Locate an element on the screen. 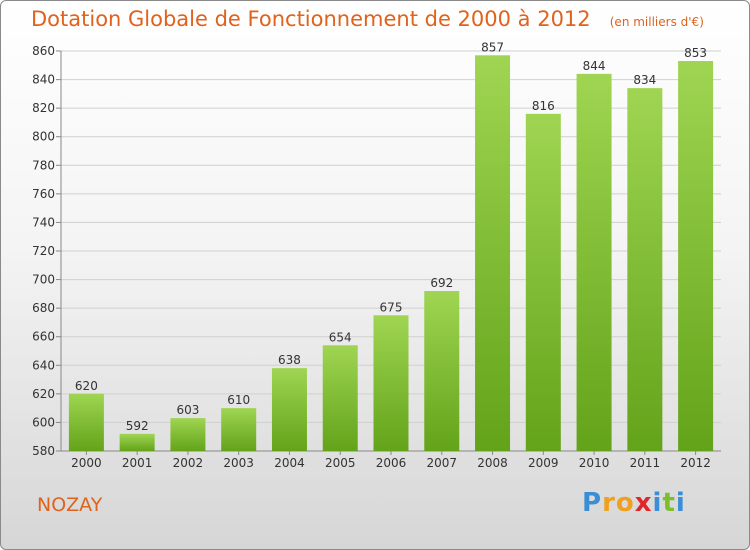 This screenshot has height=550, width=750. x-tick-label: 2006 is located at coordinates (391, 463).